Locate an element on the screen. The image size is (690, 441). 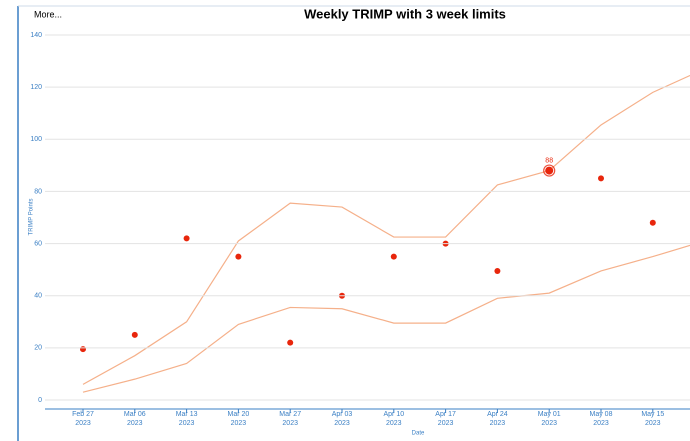
x-tick-label: Mar 06 is located at coordinates (135, 414).